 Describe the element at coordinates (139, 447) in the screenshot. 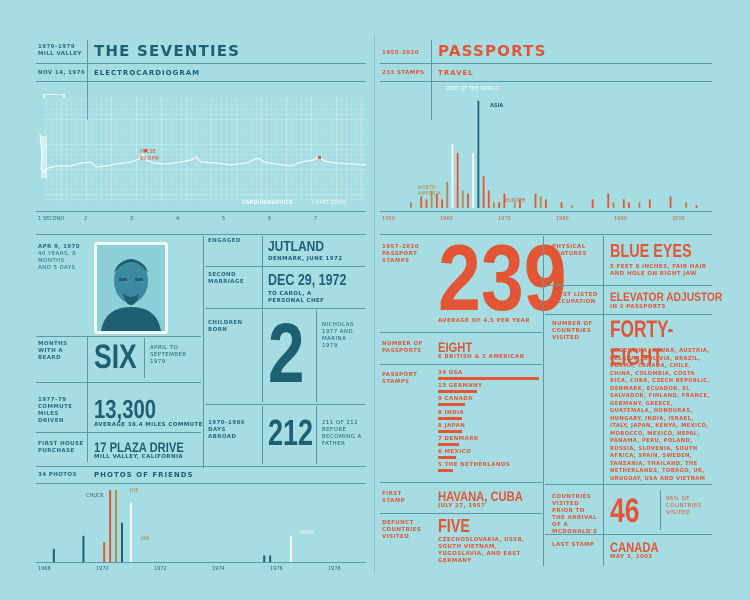

I see `house-value: 17 PLAZA DRIVE` at that location.